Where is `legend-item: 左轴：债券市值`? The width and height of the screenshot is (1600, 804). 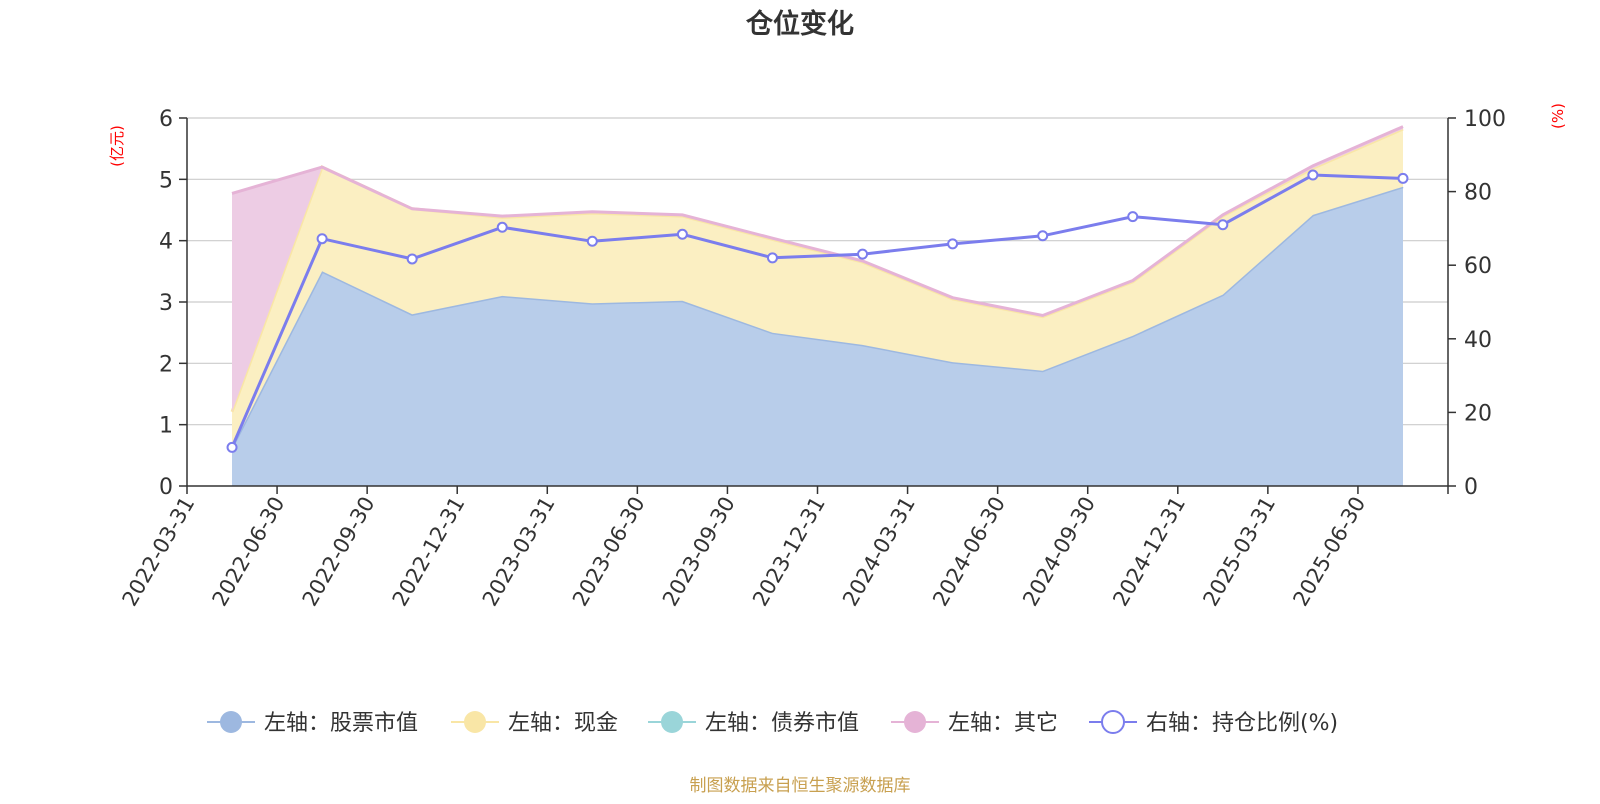 legend-item: 左轴：债券市值 is located at coordinates (753, 723).